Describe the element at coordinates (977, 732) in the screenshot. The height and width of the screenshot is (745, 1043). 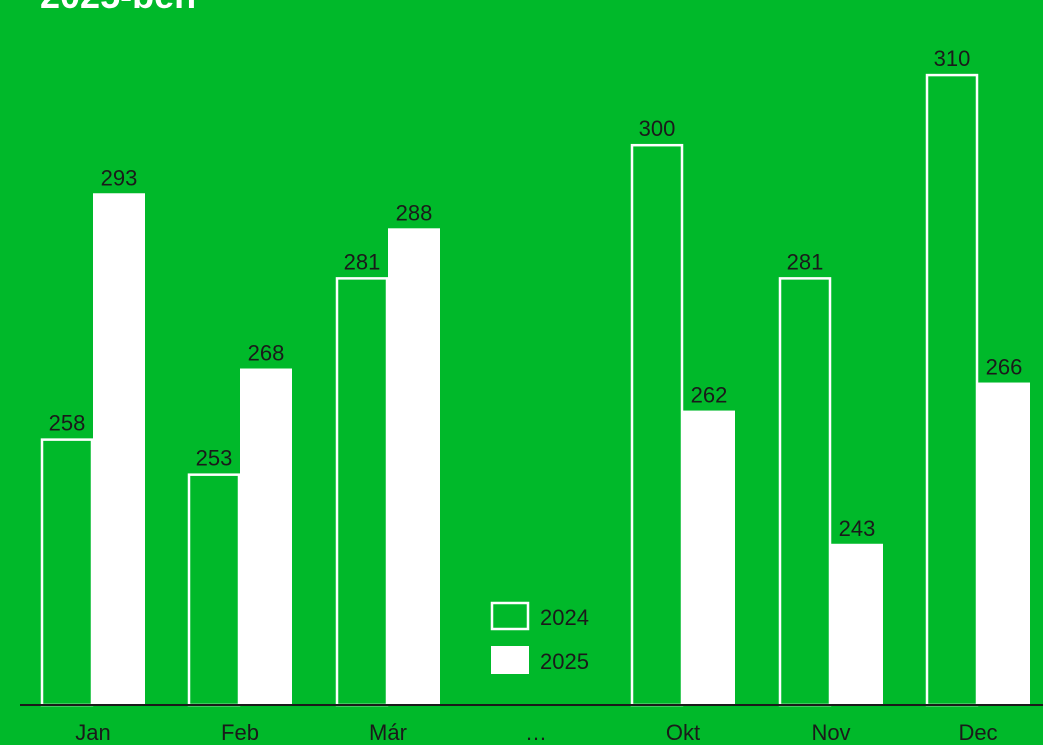
I see `x-tick-label: Dec` at that location.